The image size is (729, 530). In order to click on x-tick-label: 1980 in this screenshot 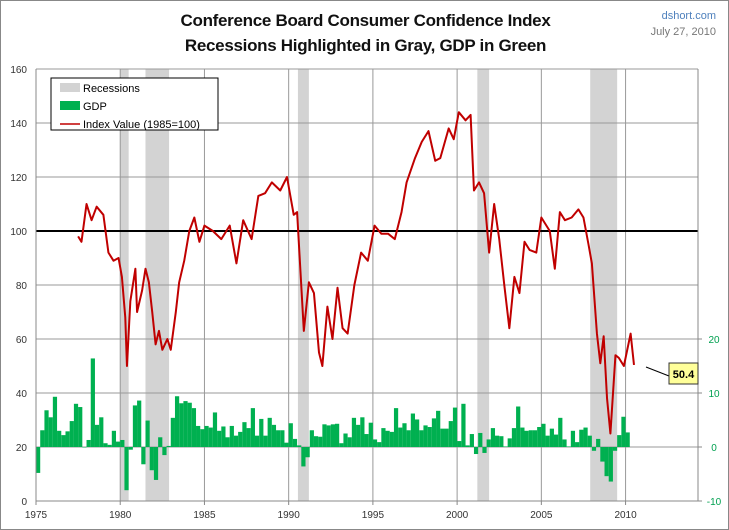, I will do `click(120, 515)`.